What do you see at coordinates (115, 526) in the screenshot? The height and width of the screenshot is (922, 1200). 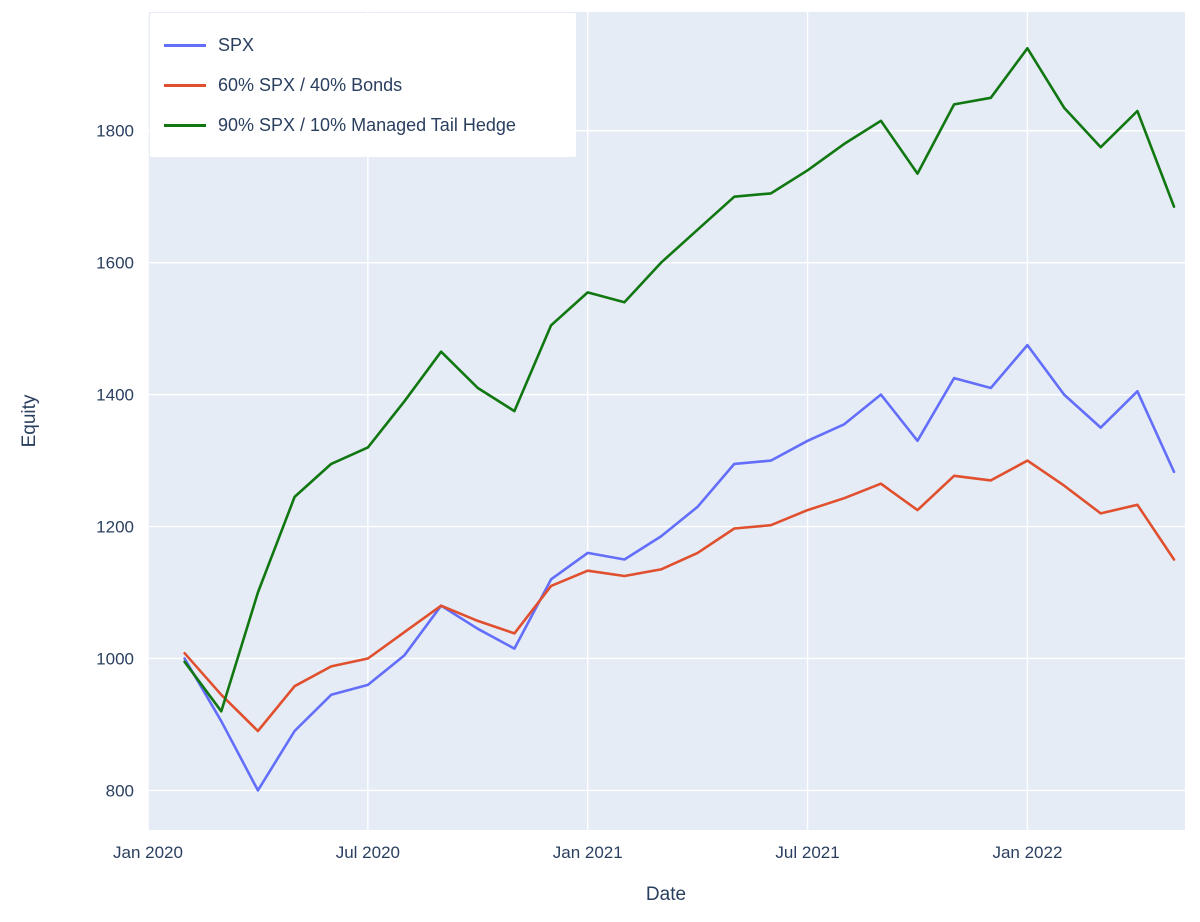 I see `y-tick-label: 1200` at bounding box center [115, 526].